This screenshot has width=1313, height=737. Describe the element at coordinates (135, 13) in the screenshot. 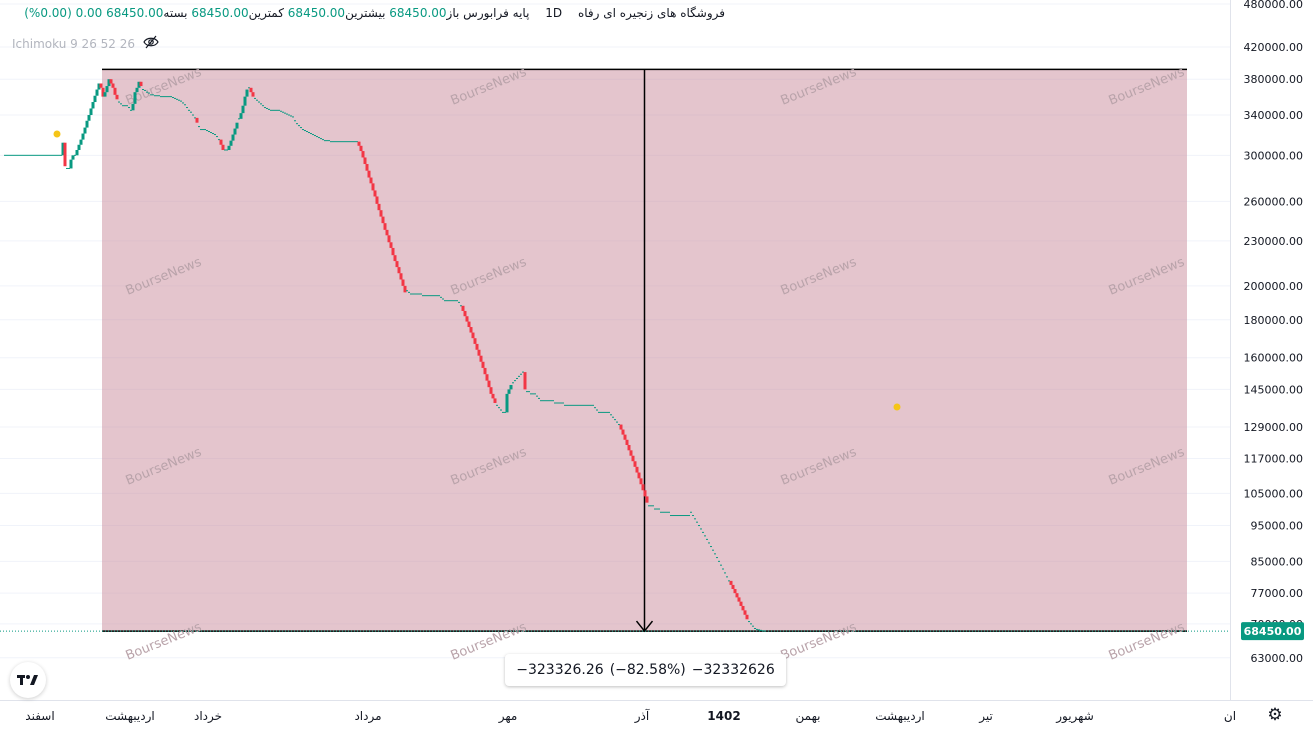

I see `legend-close-value: 68450.00` at that location.